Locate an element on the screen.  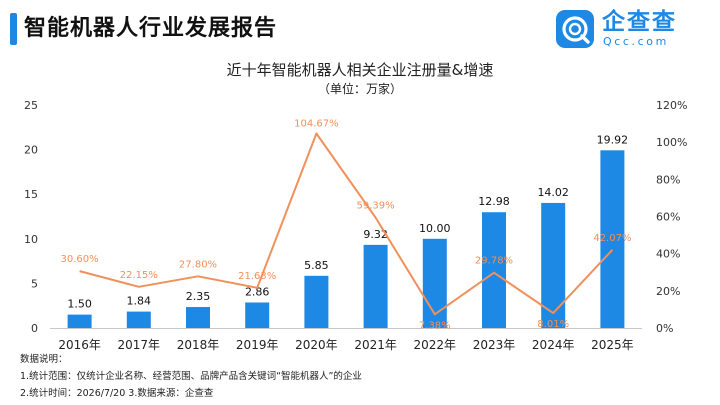
x-tick-label: 2025年 is located at coordinates (612, 345).